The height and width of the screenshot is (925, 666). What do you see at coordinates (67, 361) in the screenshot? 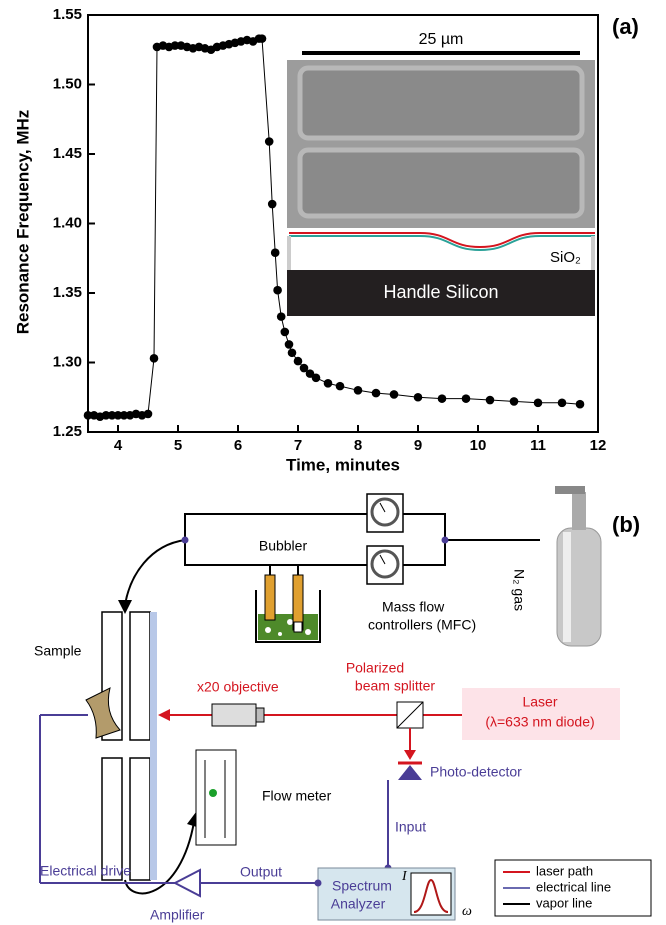
I see `y-tick-label: 1.30` at bounding box center [67, 361].